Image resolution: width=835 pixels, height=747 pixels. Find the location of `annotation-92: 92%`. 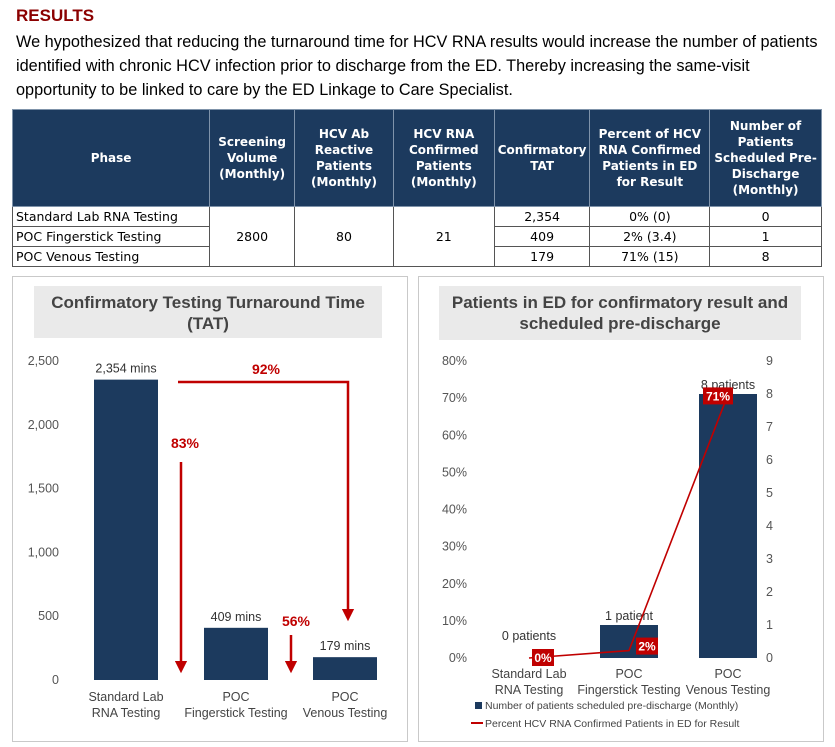

annotation-92: 92% is located at coordinates (266, 369).